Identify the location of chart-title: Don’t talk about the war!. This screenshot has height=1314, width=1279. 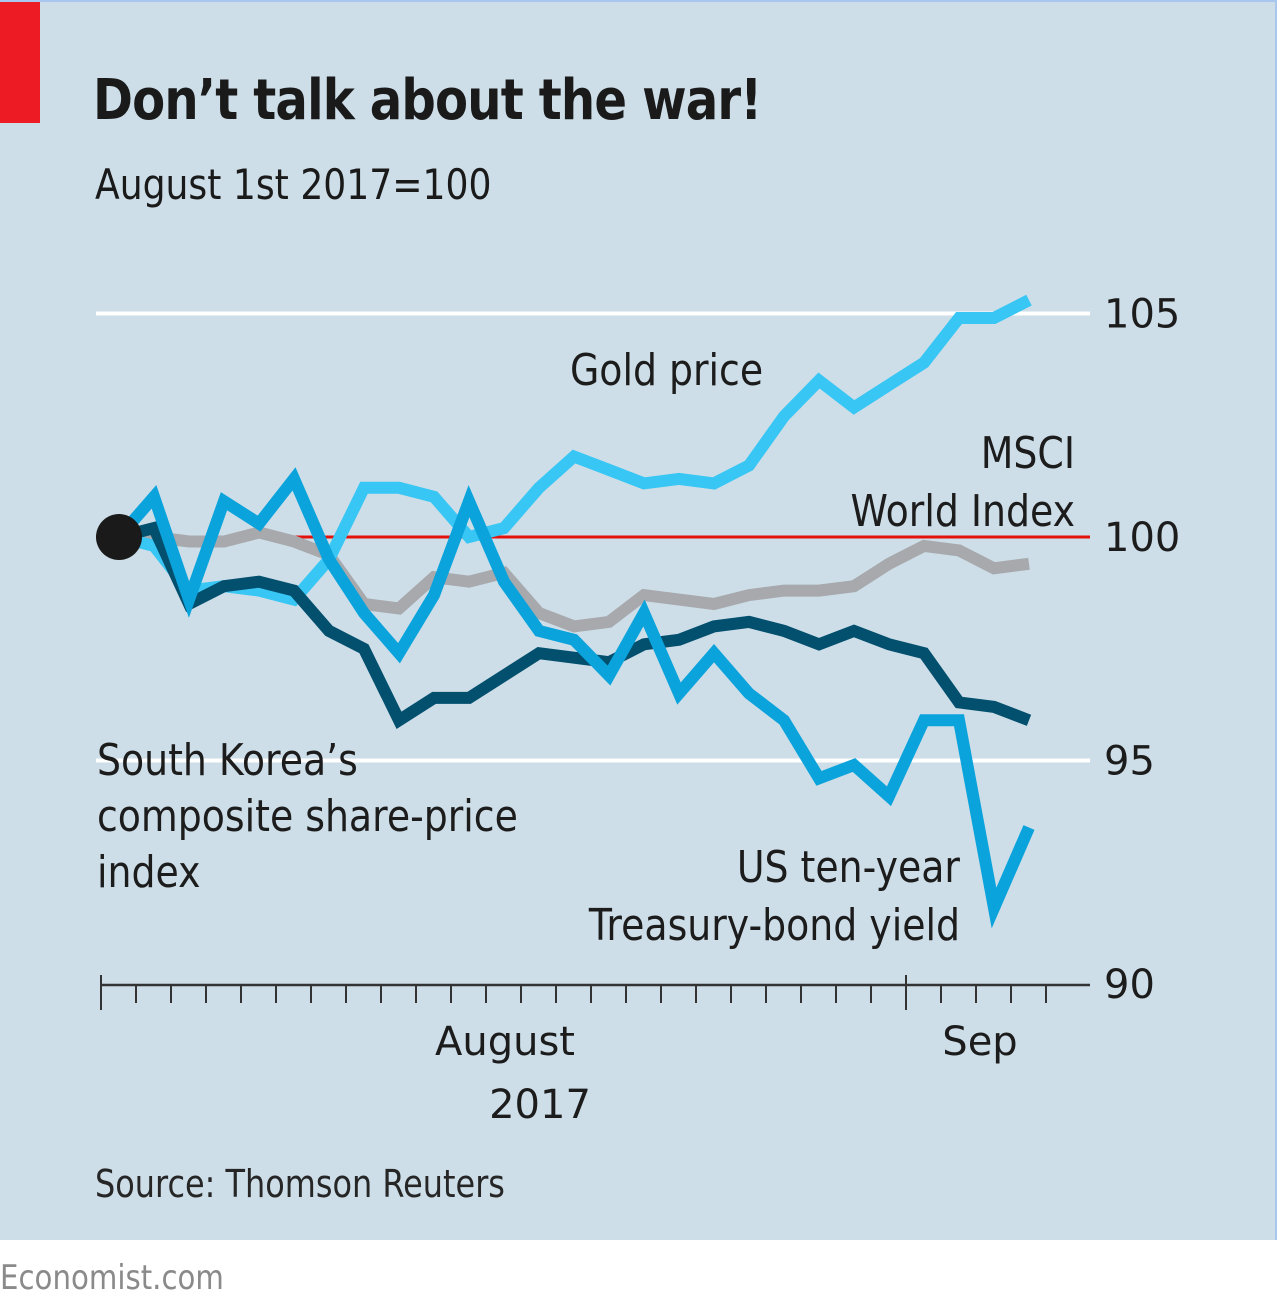
(427, 100).